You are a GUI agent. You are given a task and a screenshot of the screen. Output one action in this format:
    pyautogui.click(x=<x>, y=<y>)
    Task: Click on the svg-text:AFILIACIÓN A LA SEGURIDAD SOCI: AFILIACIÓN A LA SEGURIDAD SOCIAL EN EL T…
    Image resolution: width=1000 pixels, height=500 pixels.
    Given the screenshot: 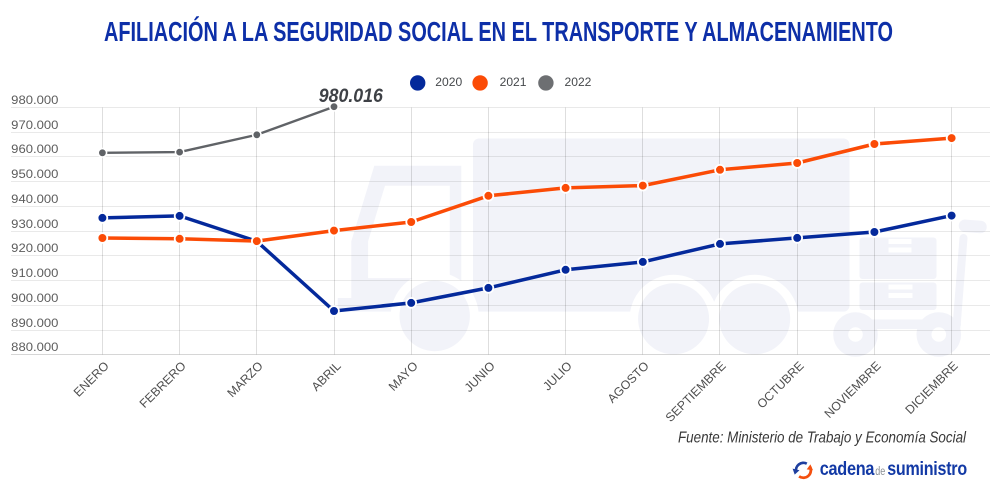 What is the action you would take?
    pyautogui.click(x=498, y=31)
    